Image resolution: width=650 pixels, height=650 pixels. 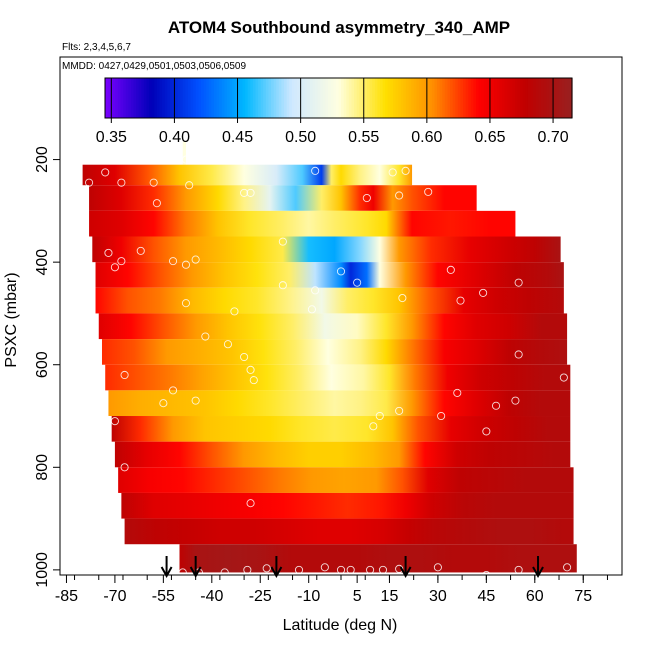 What do you see at coordinates (308, 596) in the screenshot?
I see `x-tick-label: -10` at bounding box center [308, 596].